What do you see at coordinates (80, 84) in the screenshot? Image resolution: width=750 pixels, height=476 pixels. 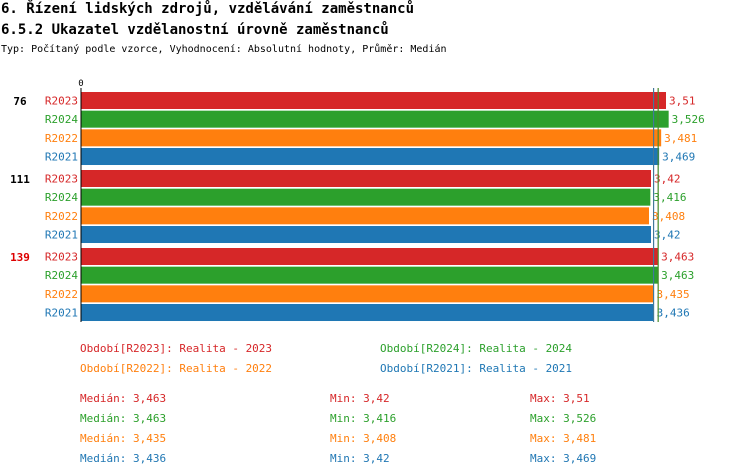 I see `axis-zero-label: 0` at bounding box center [80, 84].